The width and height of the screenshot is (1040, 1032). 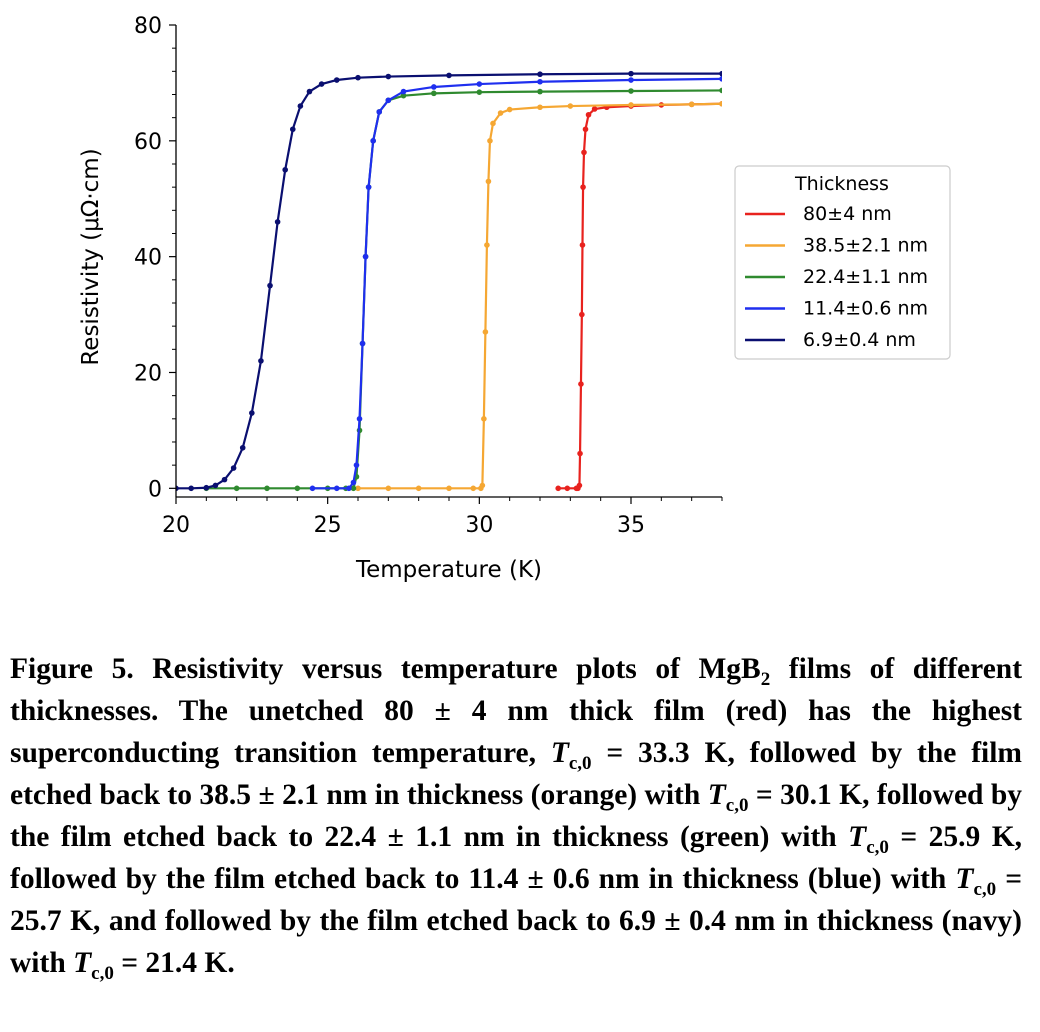 I want to click on x-tick-label: 20, so click(x=176, y=525).